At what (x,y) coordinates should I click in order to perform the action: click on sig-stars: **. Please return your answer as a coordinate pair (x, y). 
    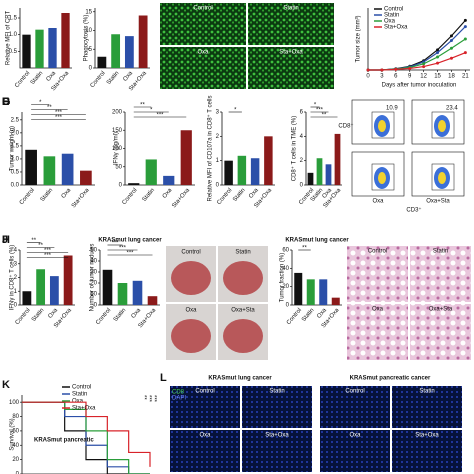
    Looking at the image, I should click on (33, 241).